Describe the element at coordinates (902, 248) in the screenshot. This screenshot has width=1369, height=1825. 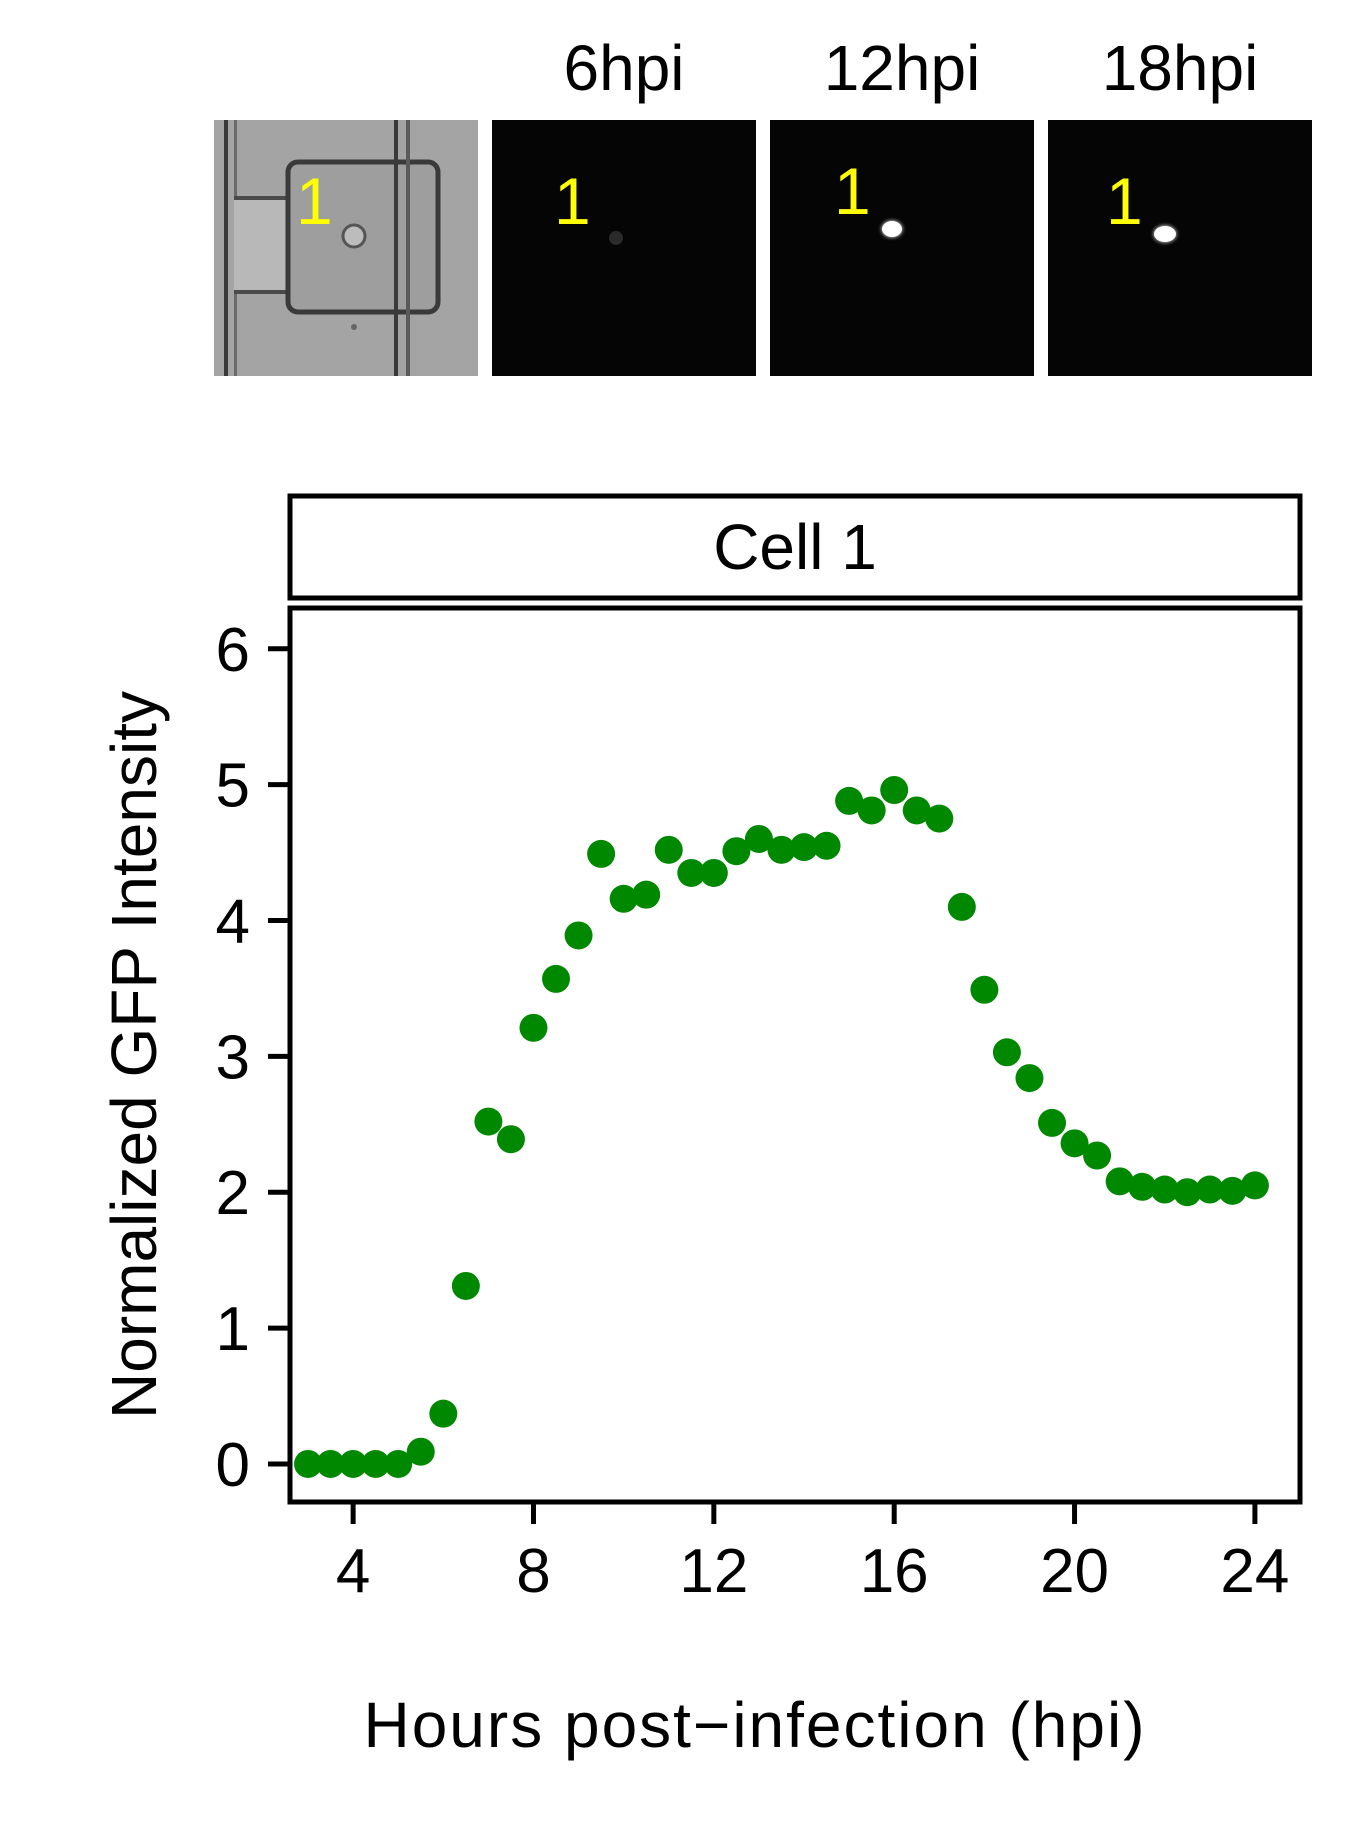
I see `fluorescence-panel-12hpi: 1` at that location.